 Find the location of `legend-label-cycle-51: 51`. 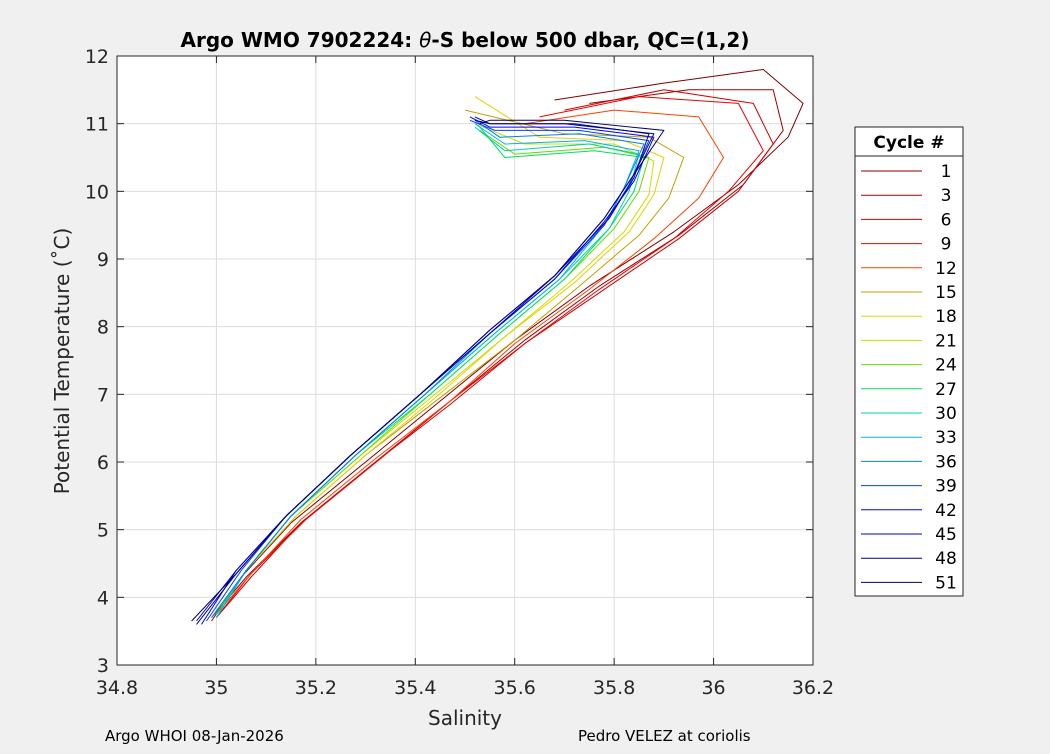

legend-label-cycle-51: 51 is located at coordinates (946, 583).